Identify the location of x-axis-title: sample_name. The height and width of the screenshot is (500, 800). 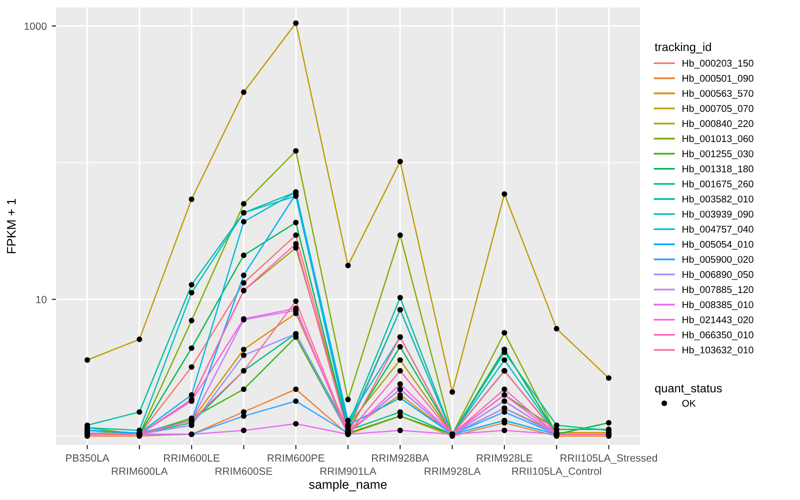
(348, 486).